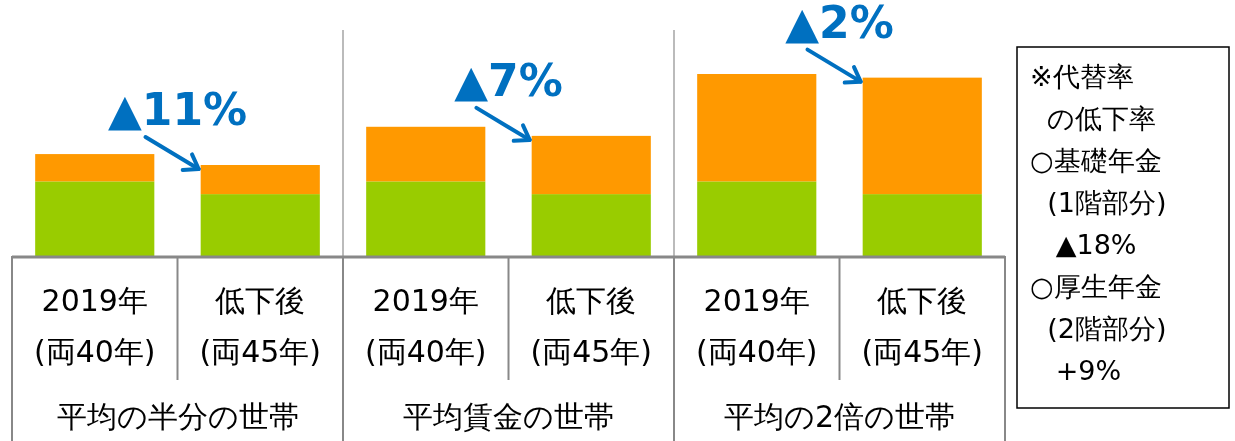  What do you see at coordinates (508, 80) in the screenshot?
I see `annotation: ▲7%` at bounding box center [508, 80].